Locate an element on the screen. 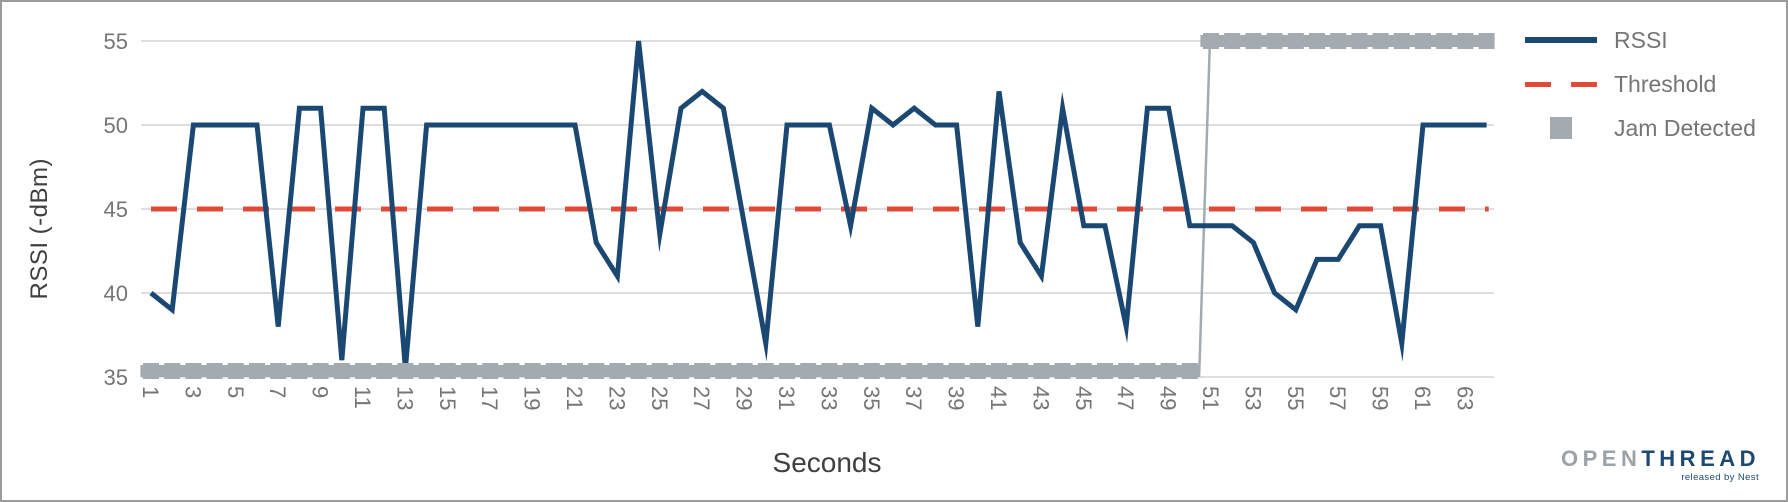  x-tick-label: 37 is located at coordinates (913, 398).